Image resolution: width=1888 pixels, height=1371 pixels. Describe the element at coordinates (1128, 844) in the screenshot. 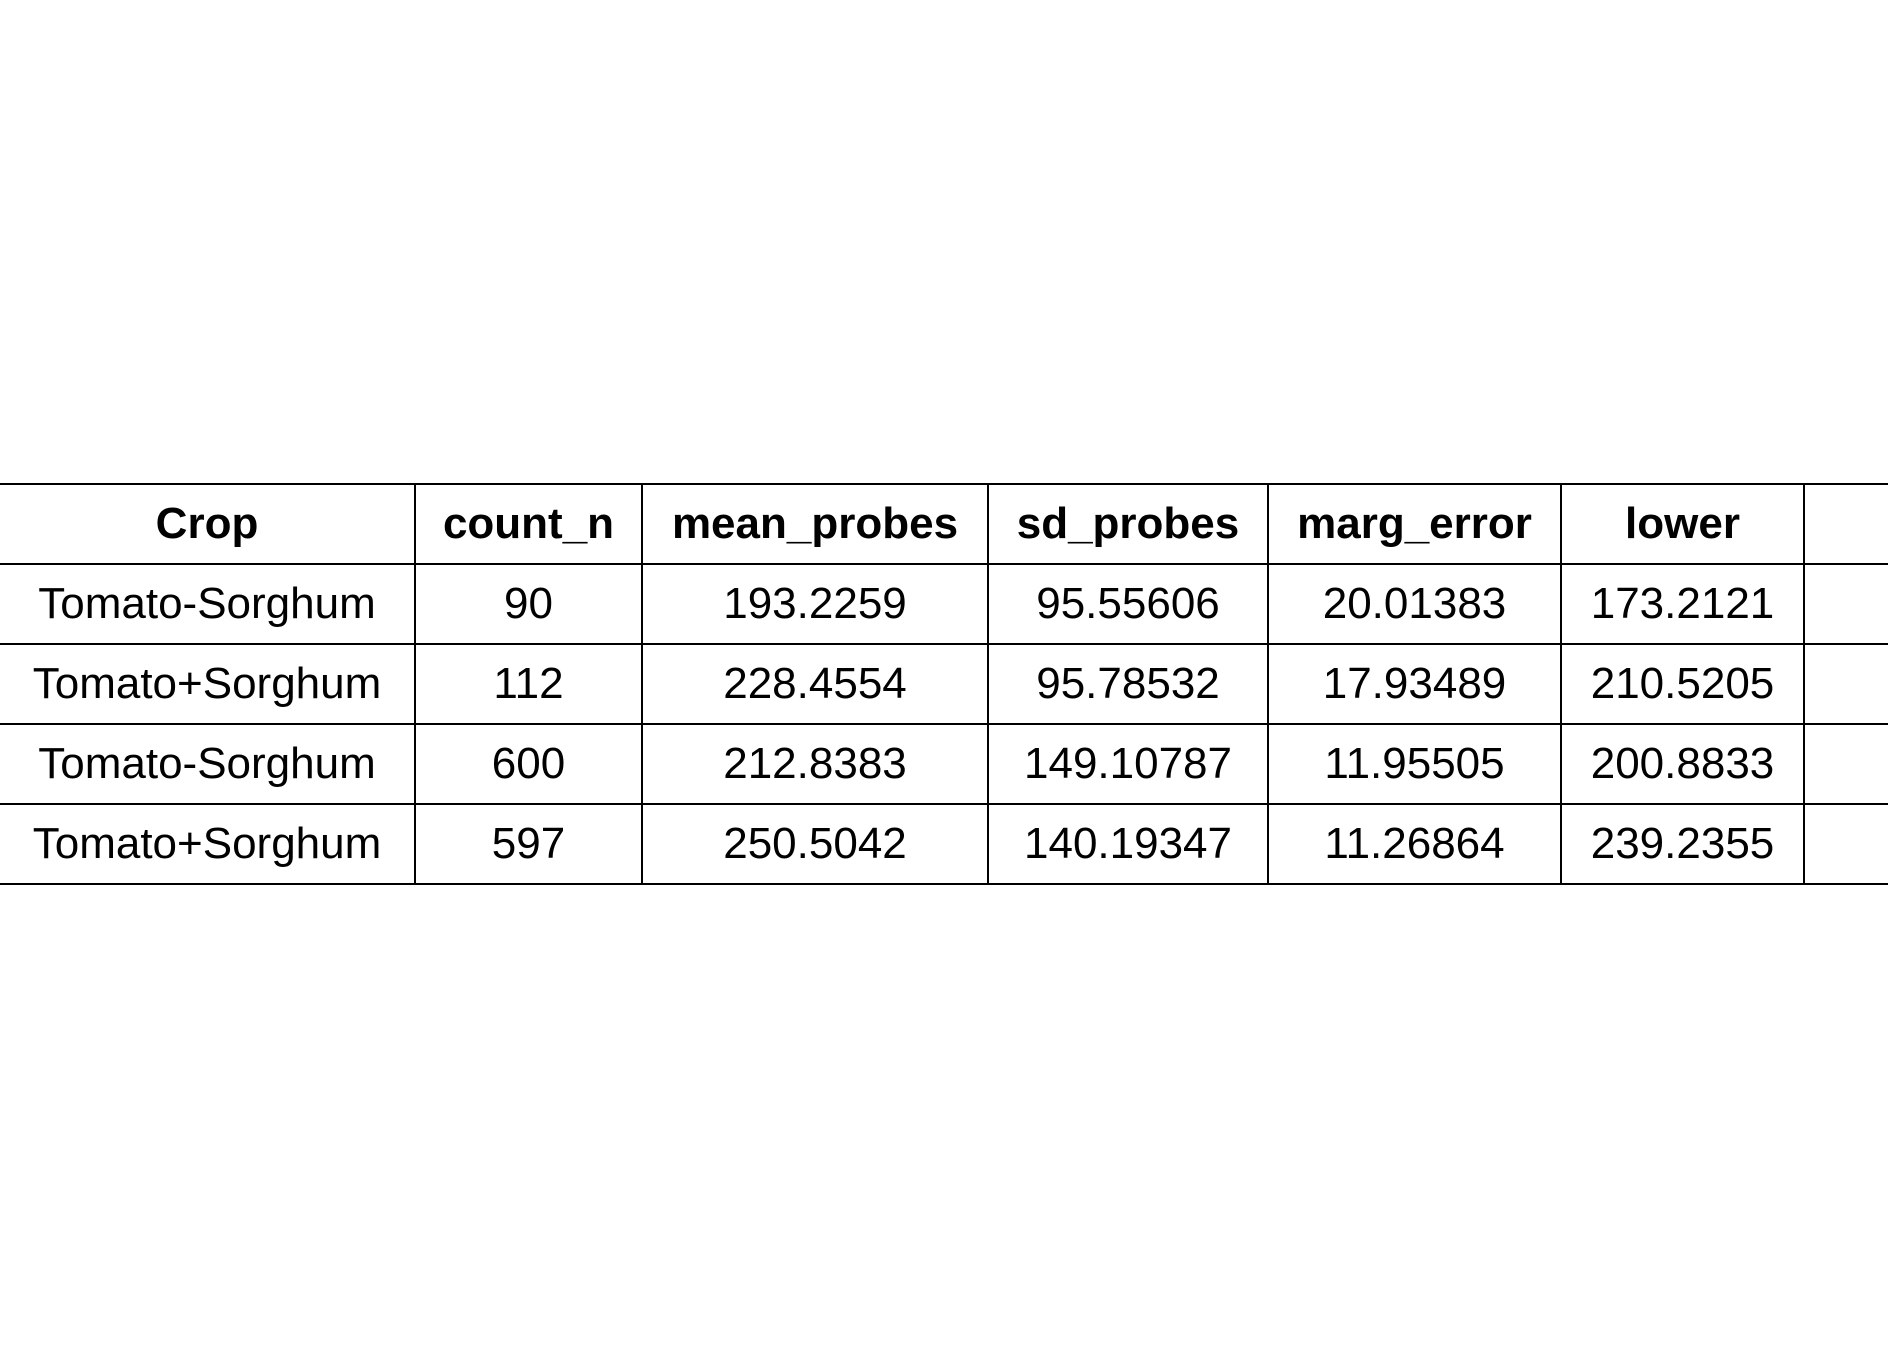

I see `cell-sd-probes: 140.19347` at that location.